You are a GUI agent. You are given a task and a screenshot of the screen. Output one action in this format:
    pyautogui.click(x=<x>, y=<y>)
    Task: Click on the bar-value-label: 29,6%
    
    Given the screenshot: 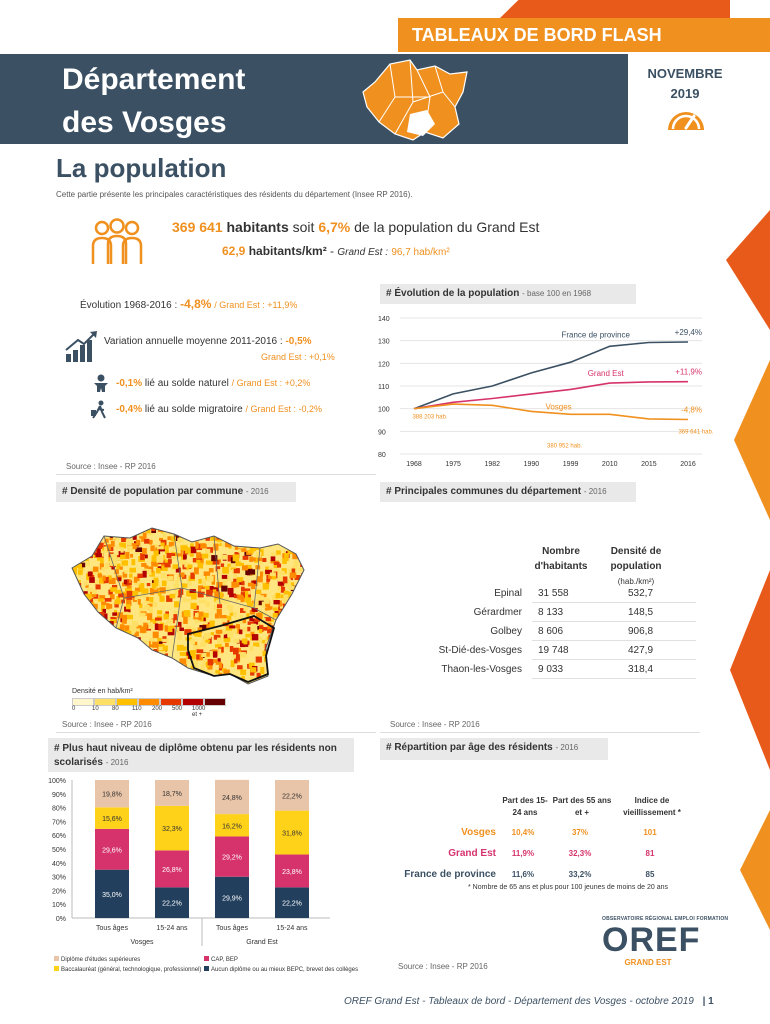 What is the action you would take?
    pyautogui.click(x=112, y=850)
    